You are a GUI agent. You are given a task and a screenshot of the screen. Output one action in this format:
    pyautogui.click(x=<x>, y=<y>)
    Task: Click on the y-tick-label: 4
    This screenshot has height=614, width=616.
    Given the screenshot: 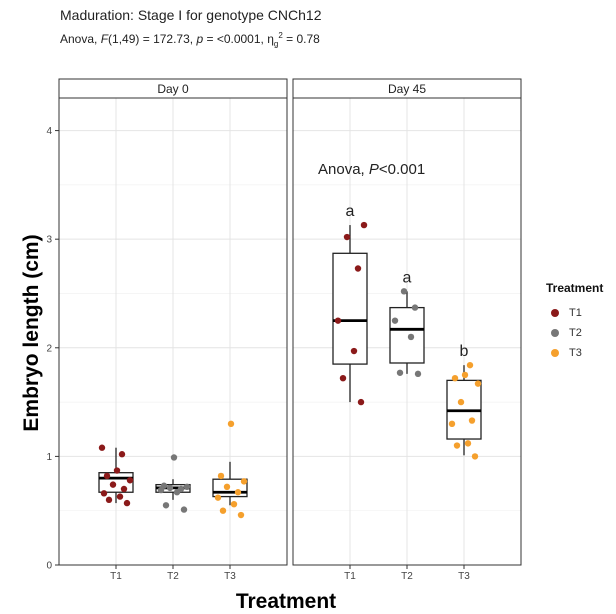 What is the action you would take?
    pyautogui.click(x=49, y=131)
    